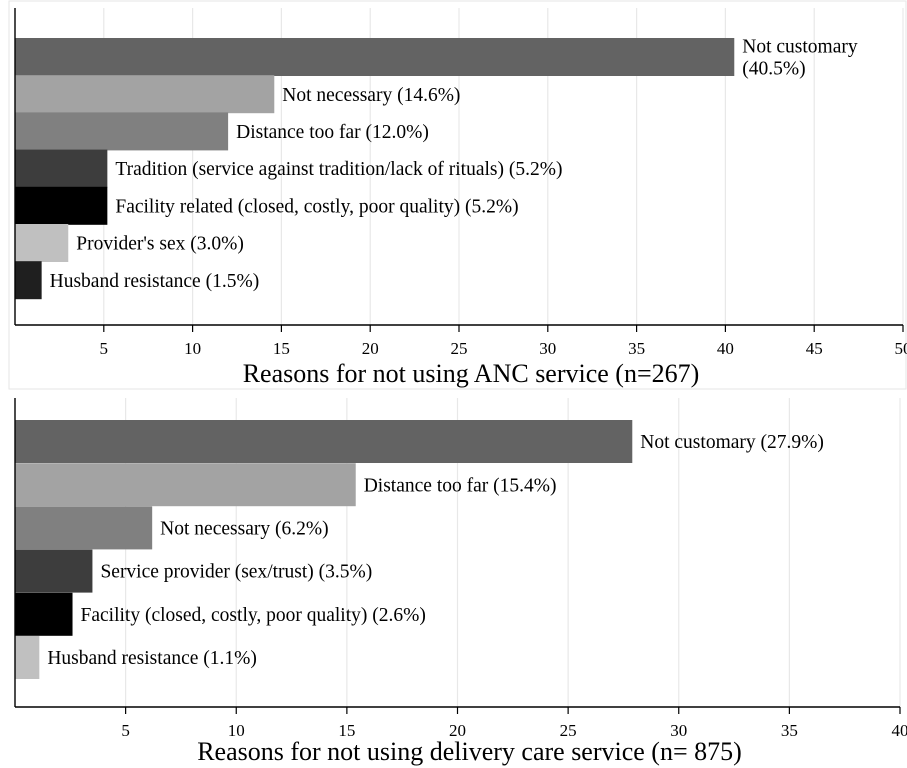  What do you see at coordinates (155, 281) in the screenshot?
I see `data-label: Husband resistance (1.5%)` at bounding box center [155, 281].